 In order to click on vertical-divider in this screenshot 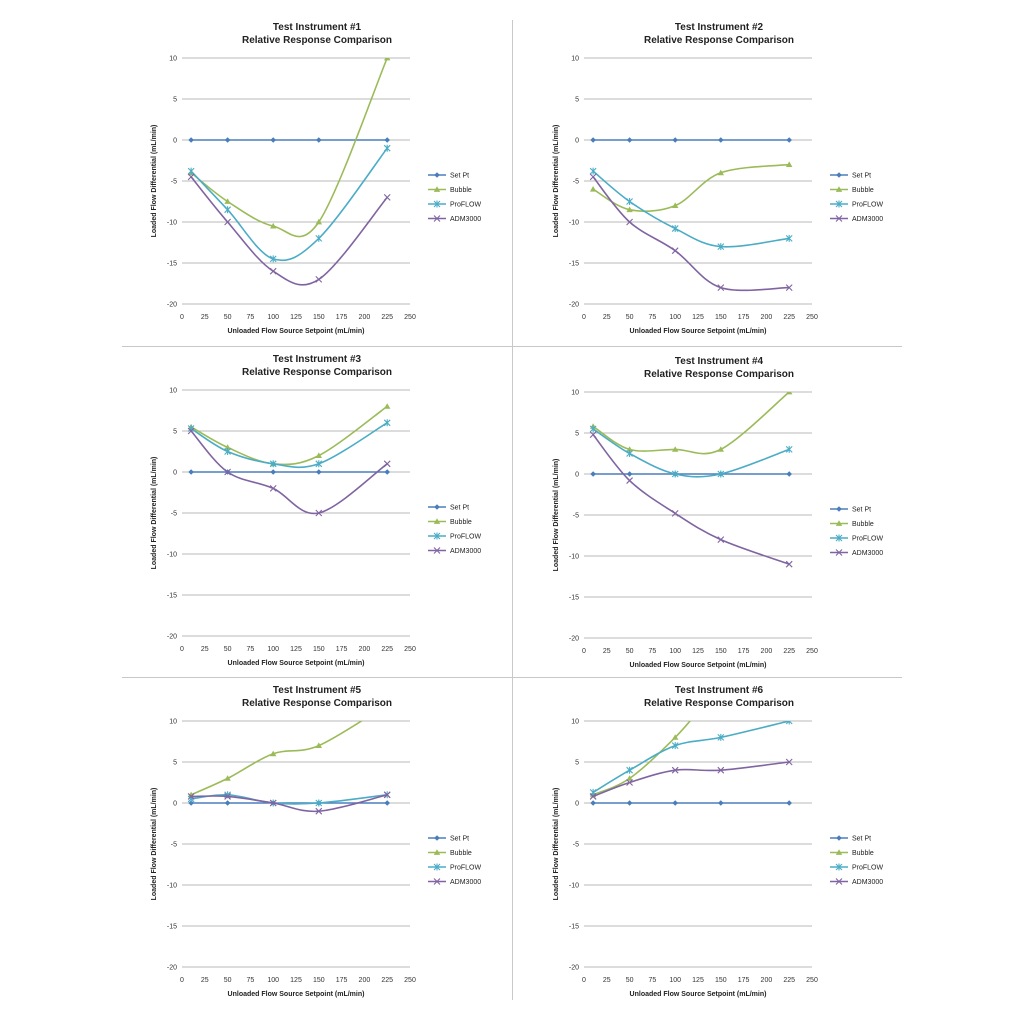, I will do `click(512, 510)`.